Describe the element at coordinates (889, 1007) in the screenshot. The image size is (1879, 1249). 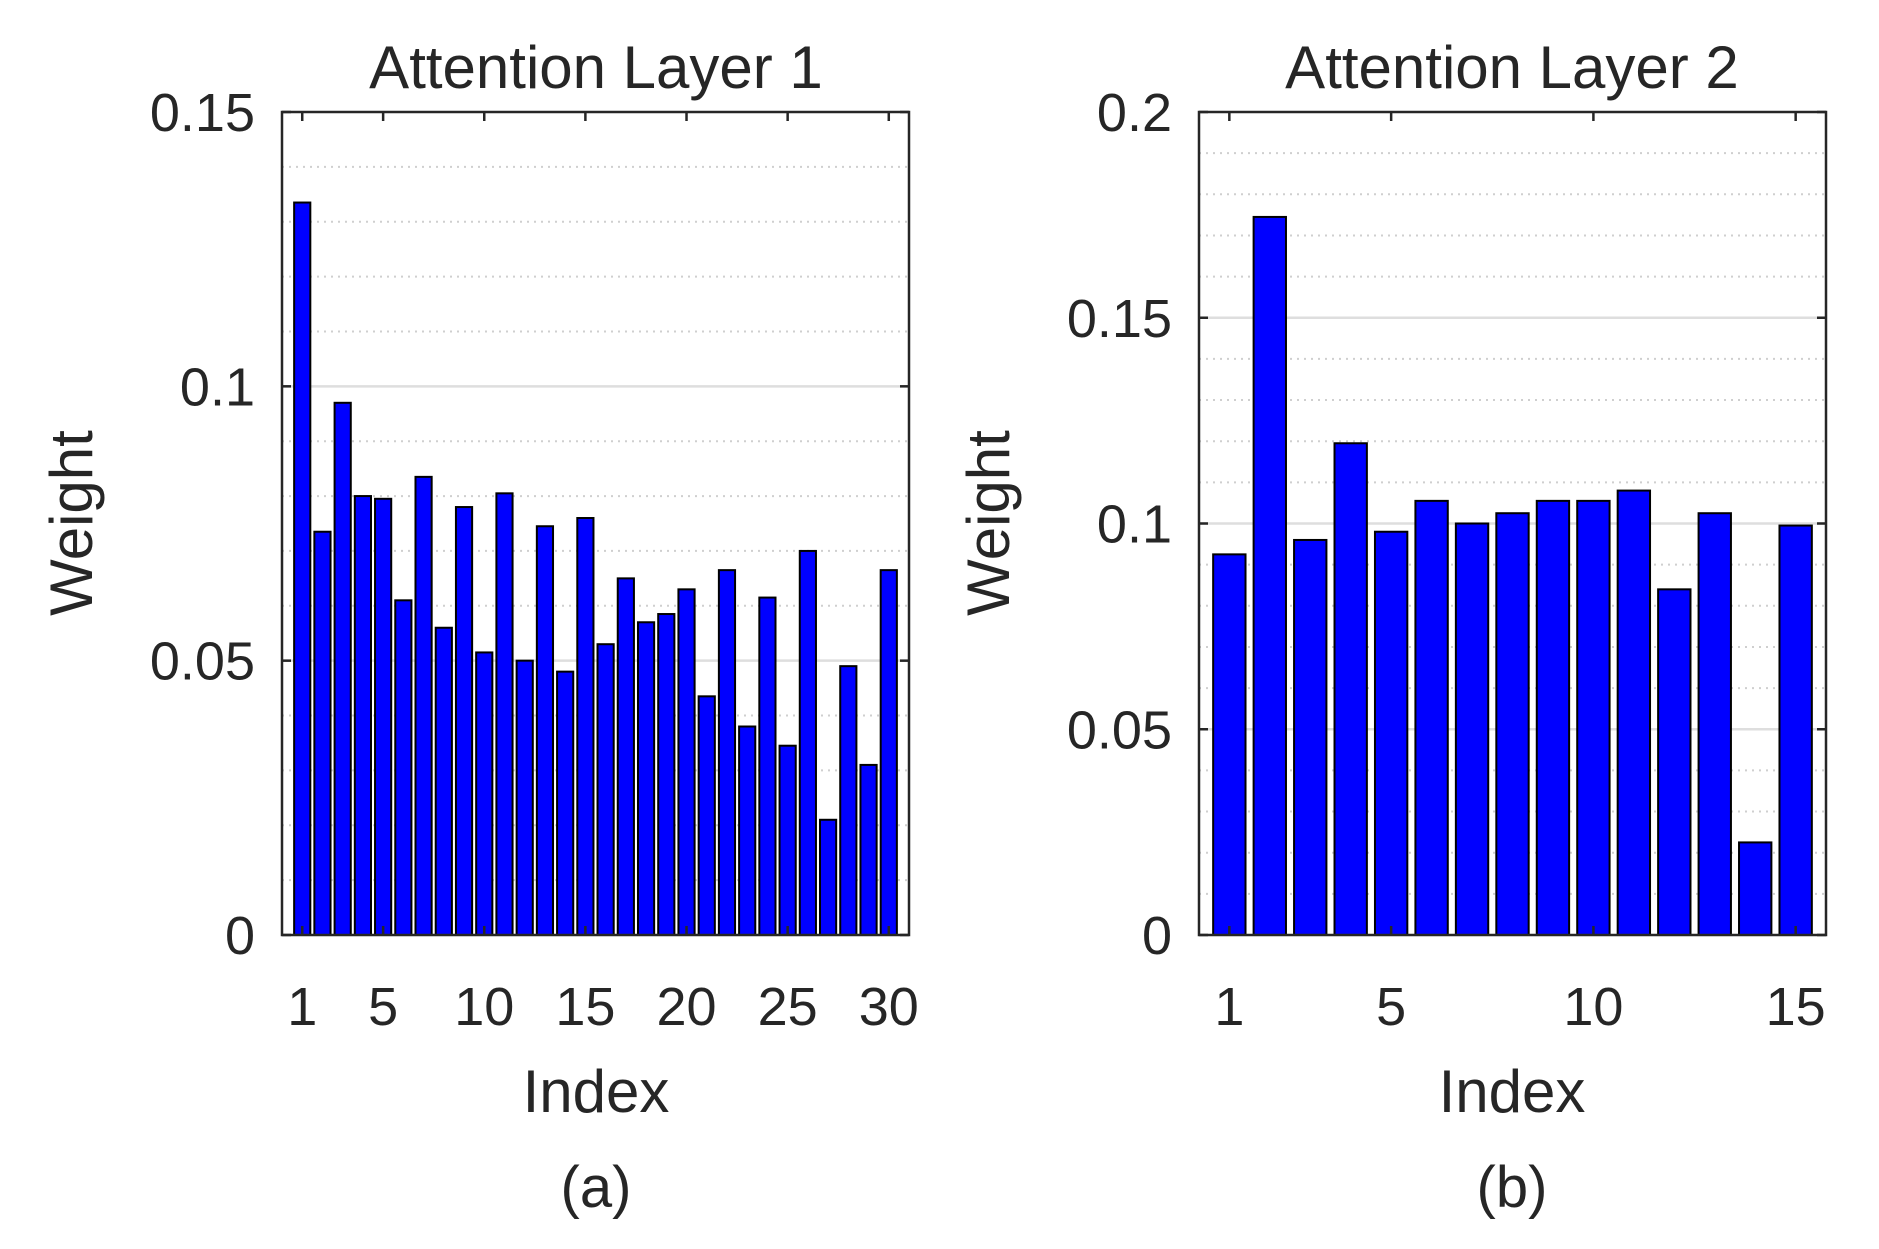
I see `x-tick-label: 30` at that location.